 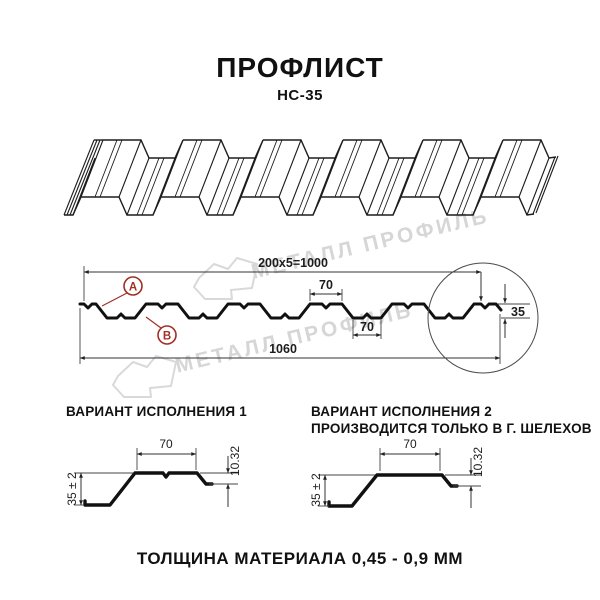 I want to click on material-thickness-note: ТОЛЩИНА МАТЕРИАЛА 0,45 - 0,9 ММ, so click(x=300, y=558).